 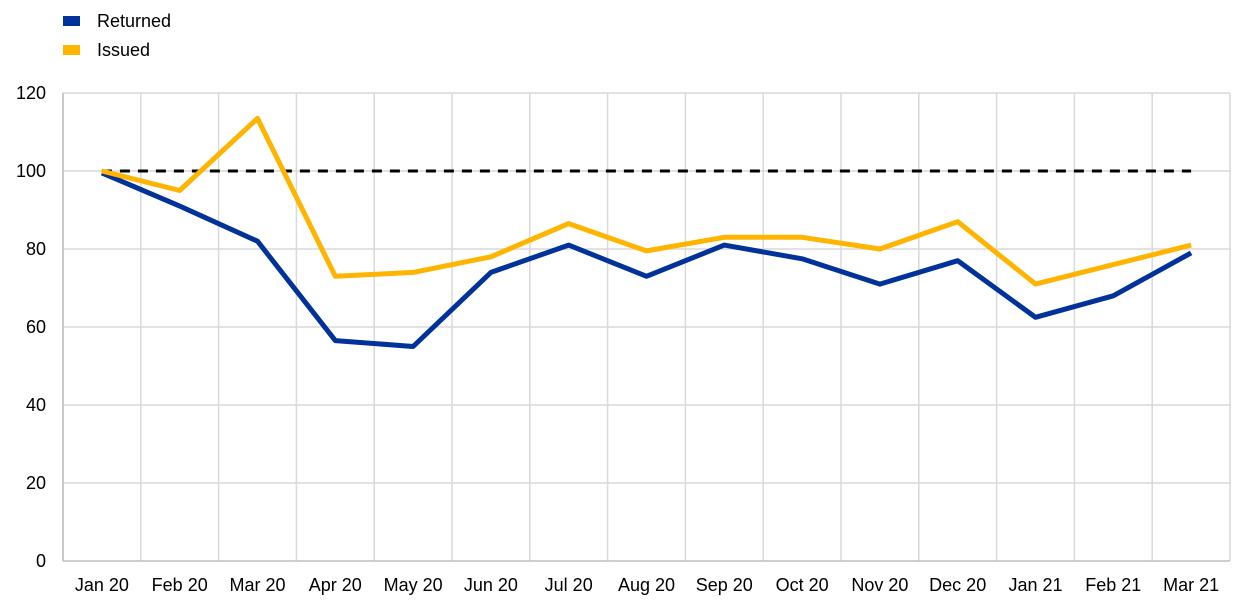 I want to click on x-tick-label: Feb 21, so click(x=1113, y=585).